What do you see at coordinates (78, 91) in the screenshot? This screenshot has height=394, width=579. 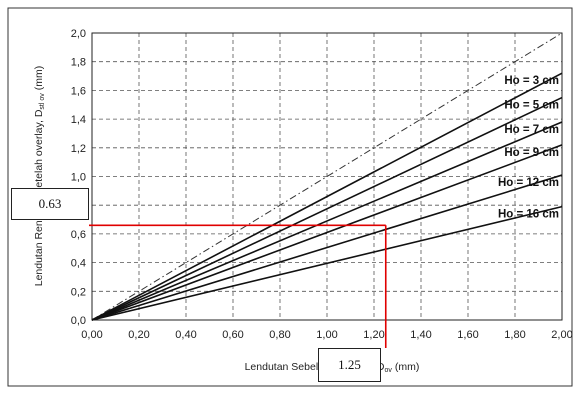 I see `y-tick-label: 1,6` at bounding box center [78, 91].